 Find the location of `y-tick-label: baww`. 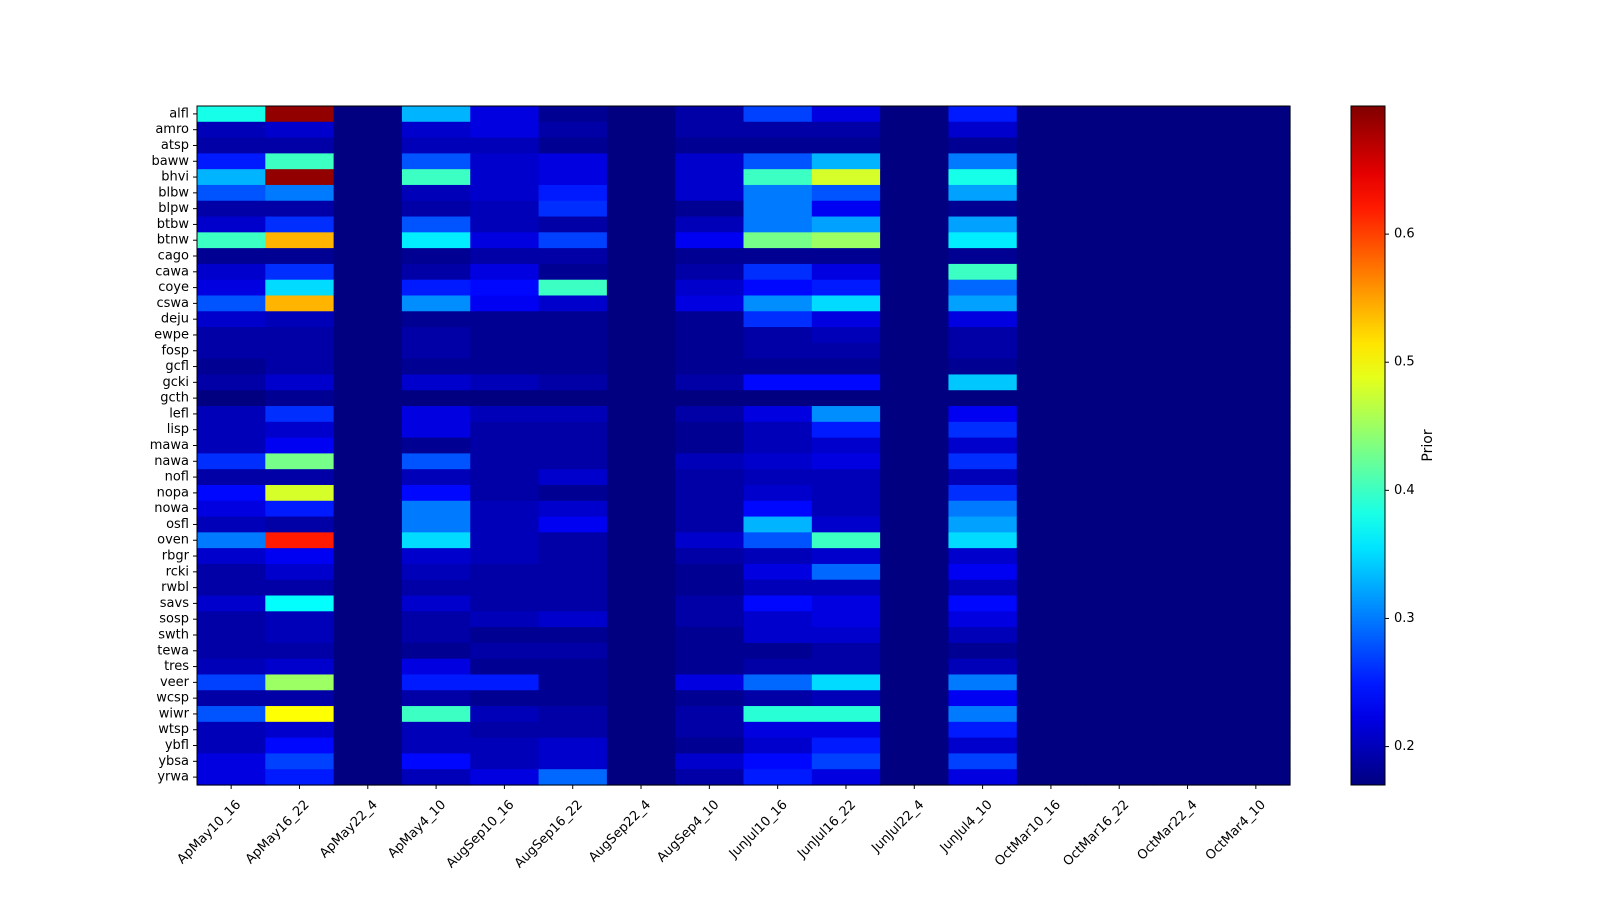

y-tick-label: baww is located at coordinates (171, 161).